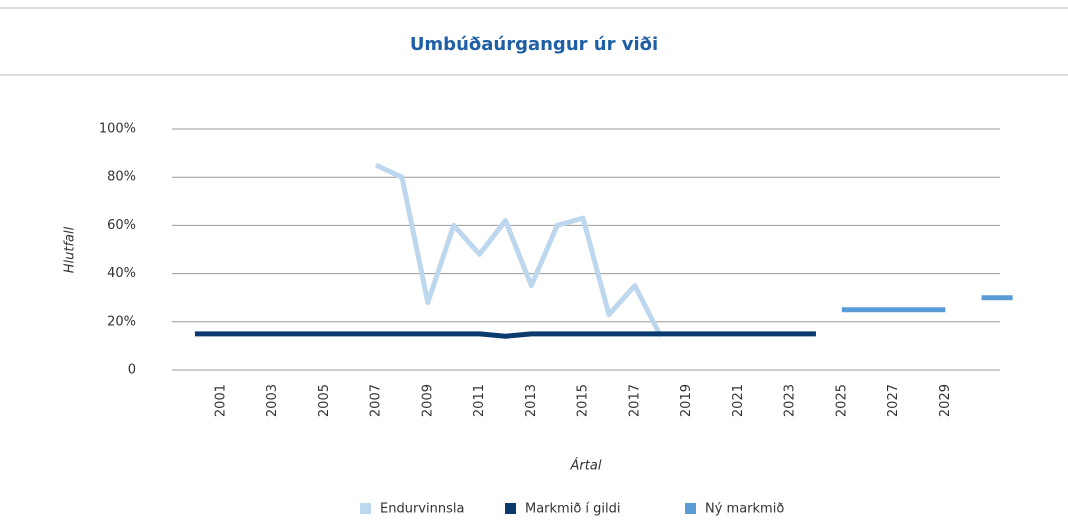  I want to click on chart-title: Umbúðaúrgangur úr viði, so click(534, 44).